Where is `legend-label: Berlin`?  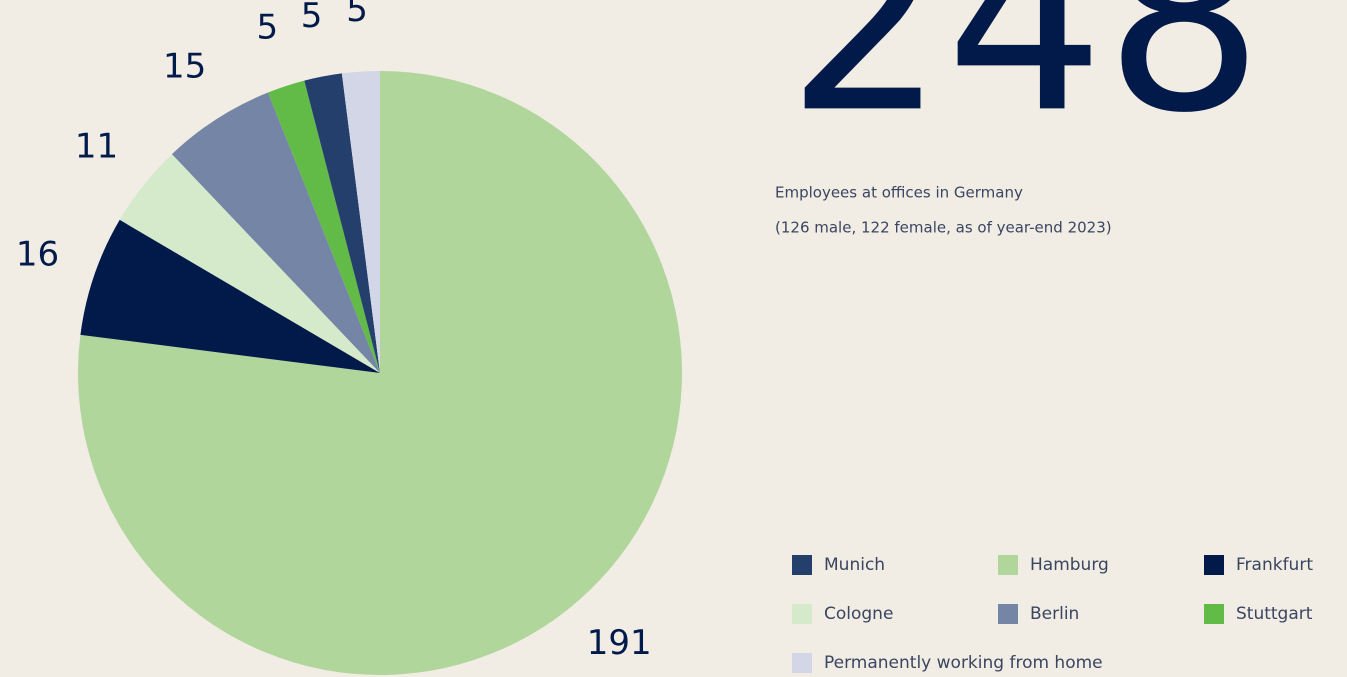 legend-label: Berlin is located at coordinates (1054, 614).